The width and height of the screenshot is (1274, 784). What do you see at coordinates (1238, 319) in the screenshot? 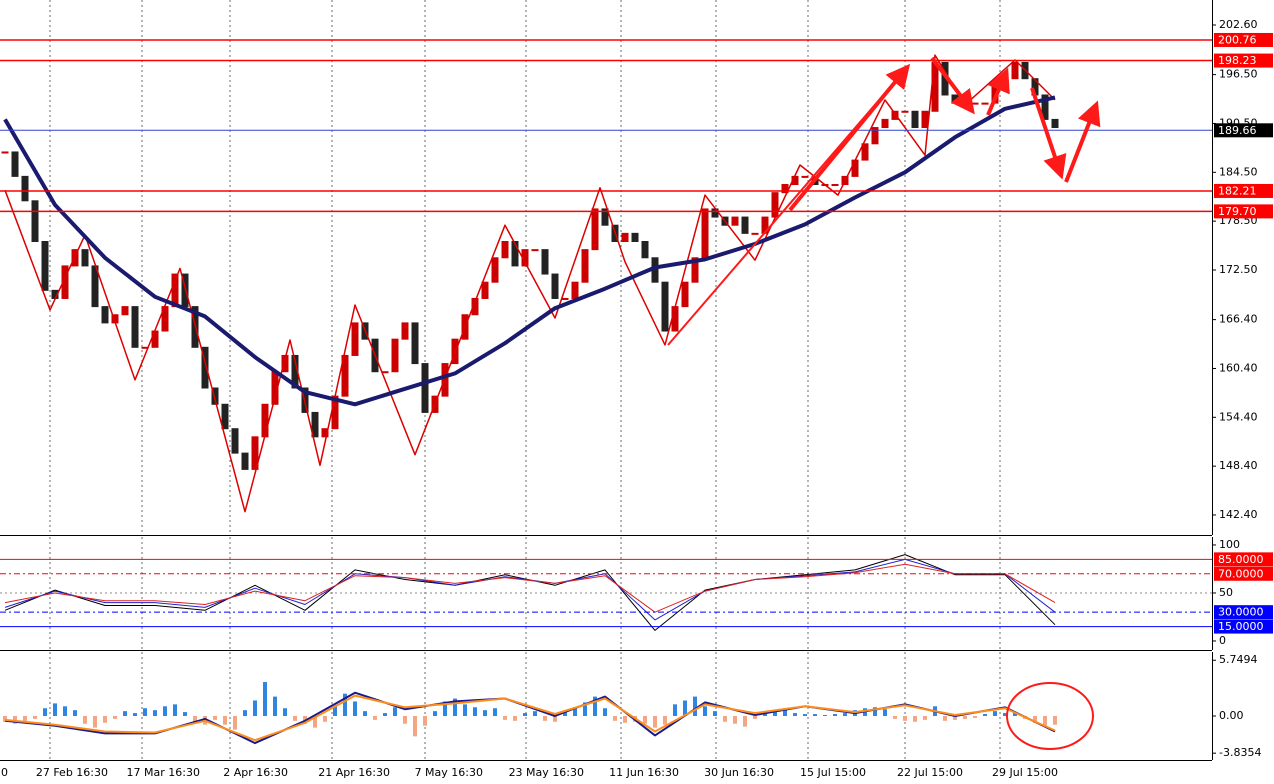
I see `y-tick-label: 166.40` at bounding box center [1238, 319].